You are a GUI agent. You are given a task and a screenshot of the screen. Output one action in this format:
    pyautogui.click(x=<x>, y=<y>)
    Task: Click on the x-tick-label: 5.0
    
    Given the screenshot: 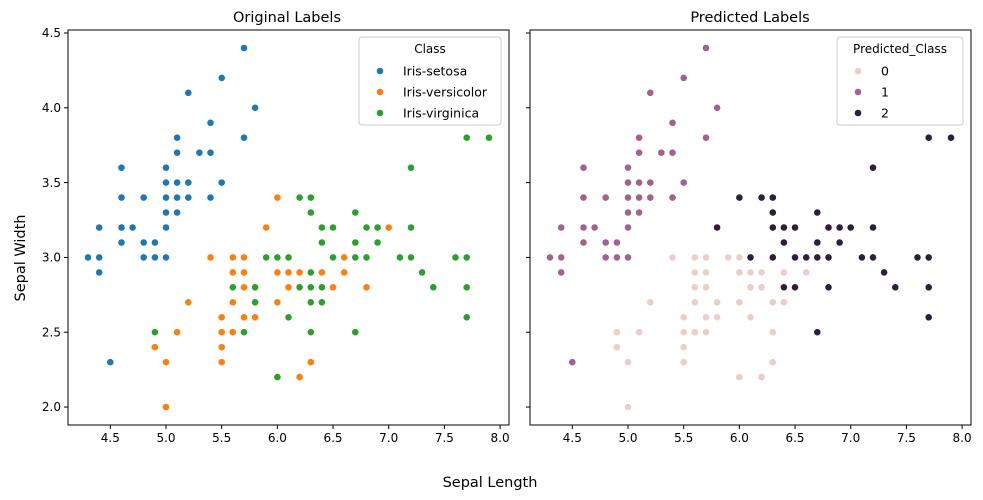 What is the action you would take?
    pyautogui.click(x=627, y=438)
    